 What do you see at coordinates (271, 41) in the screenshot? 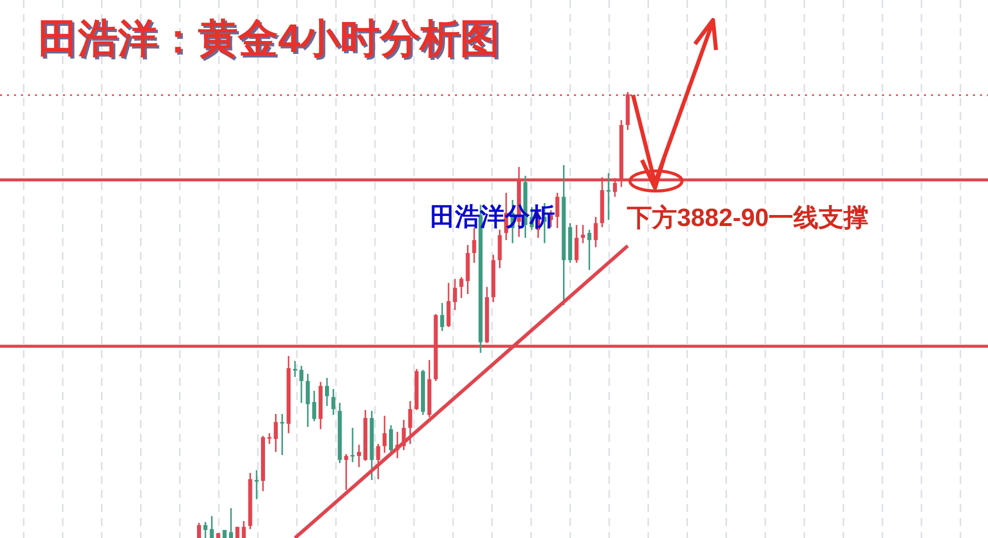
I see `chart-title: 田浩洋：黄金4小时分析图` at bounding box center [271, 41].